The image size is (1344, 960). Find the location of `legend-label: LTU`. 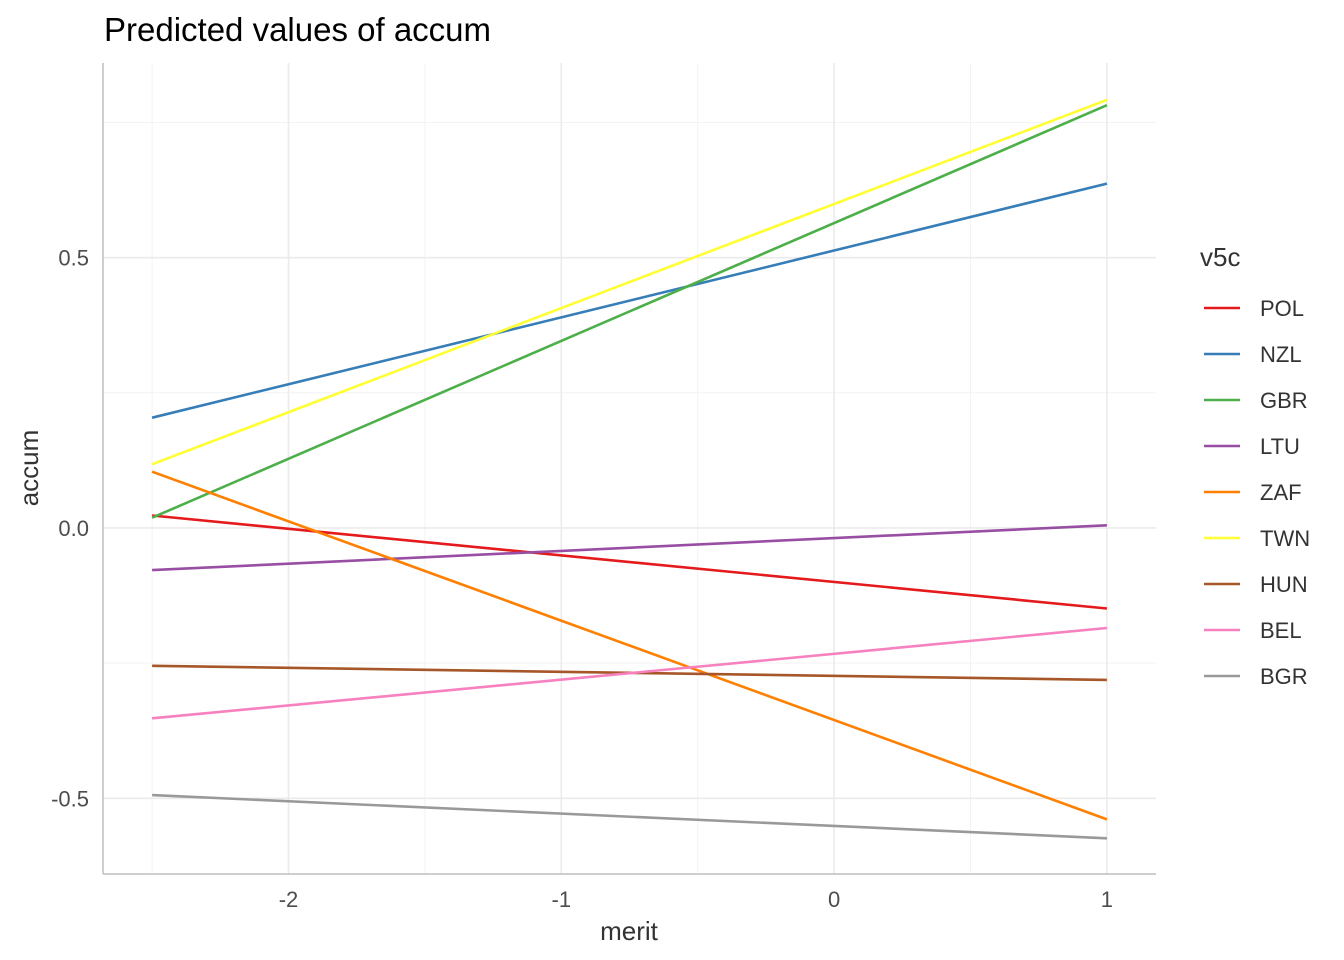

legend-label: LTU is located at coordinates (1280, 446).